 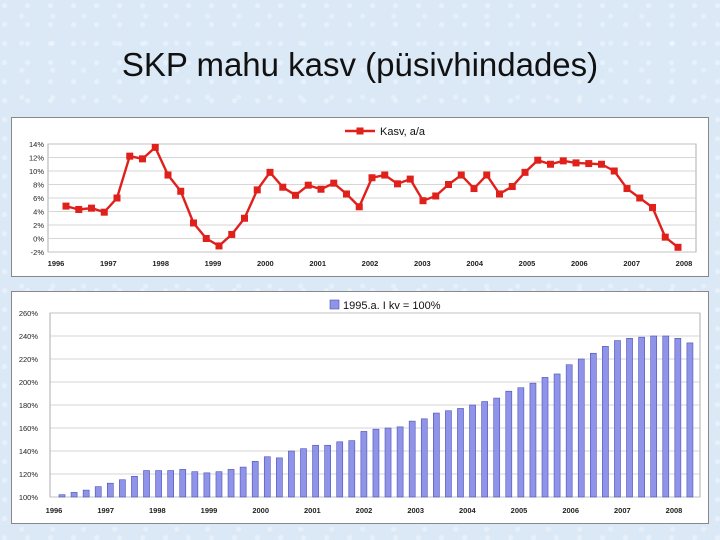 I want to click on x-tick-label: 1998, so click(x=160, y=263).